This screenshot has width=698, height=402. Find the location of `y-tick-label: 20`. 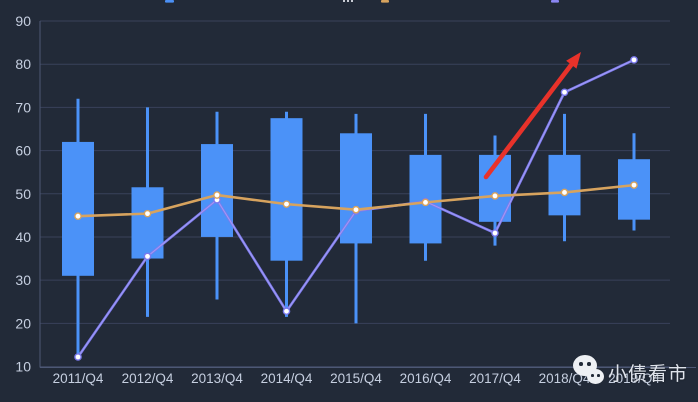

y-tick-label: 20 is located at coordinates (23, 323).